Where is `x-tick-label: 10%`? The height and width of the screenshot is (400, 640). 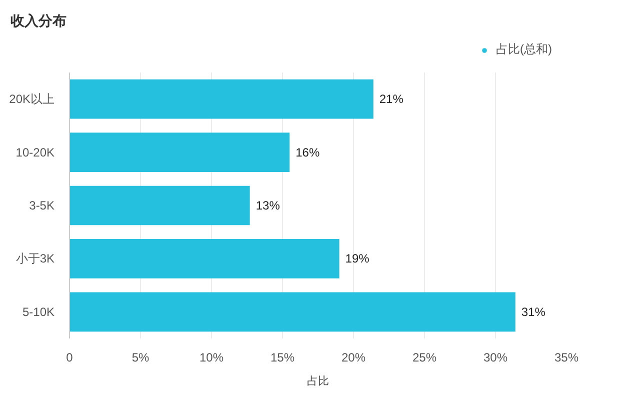 x-tick-label: 10% is located at coordinates (211, 357).